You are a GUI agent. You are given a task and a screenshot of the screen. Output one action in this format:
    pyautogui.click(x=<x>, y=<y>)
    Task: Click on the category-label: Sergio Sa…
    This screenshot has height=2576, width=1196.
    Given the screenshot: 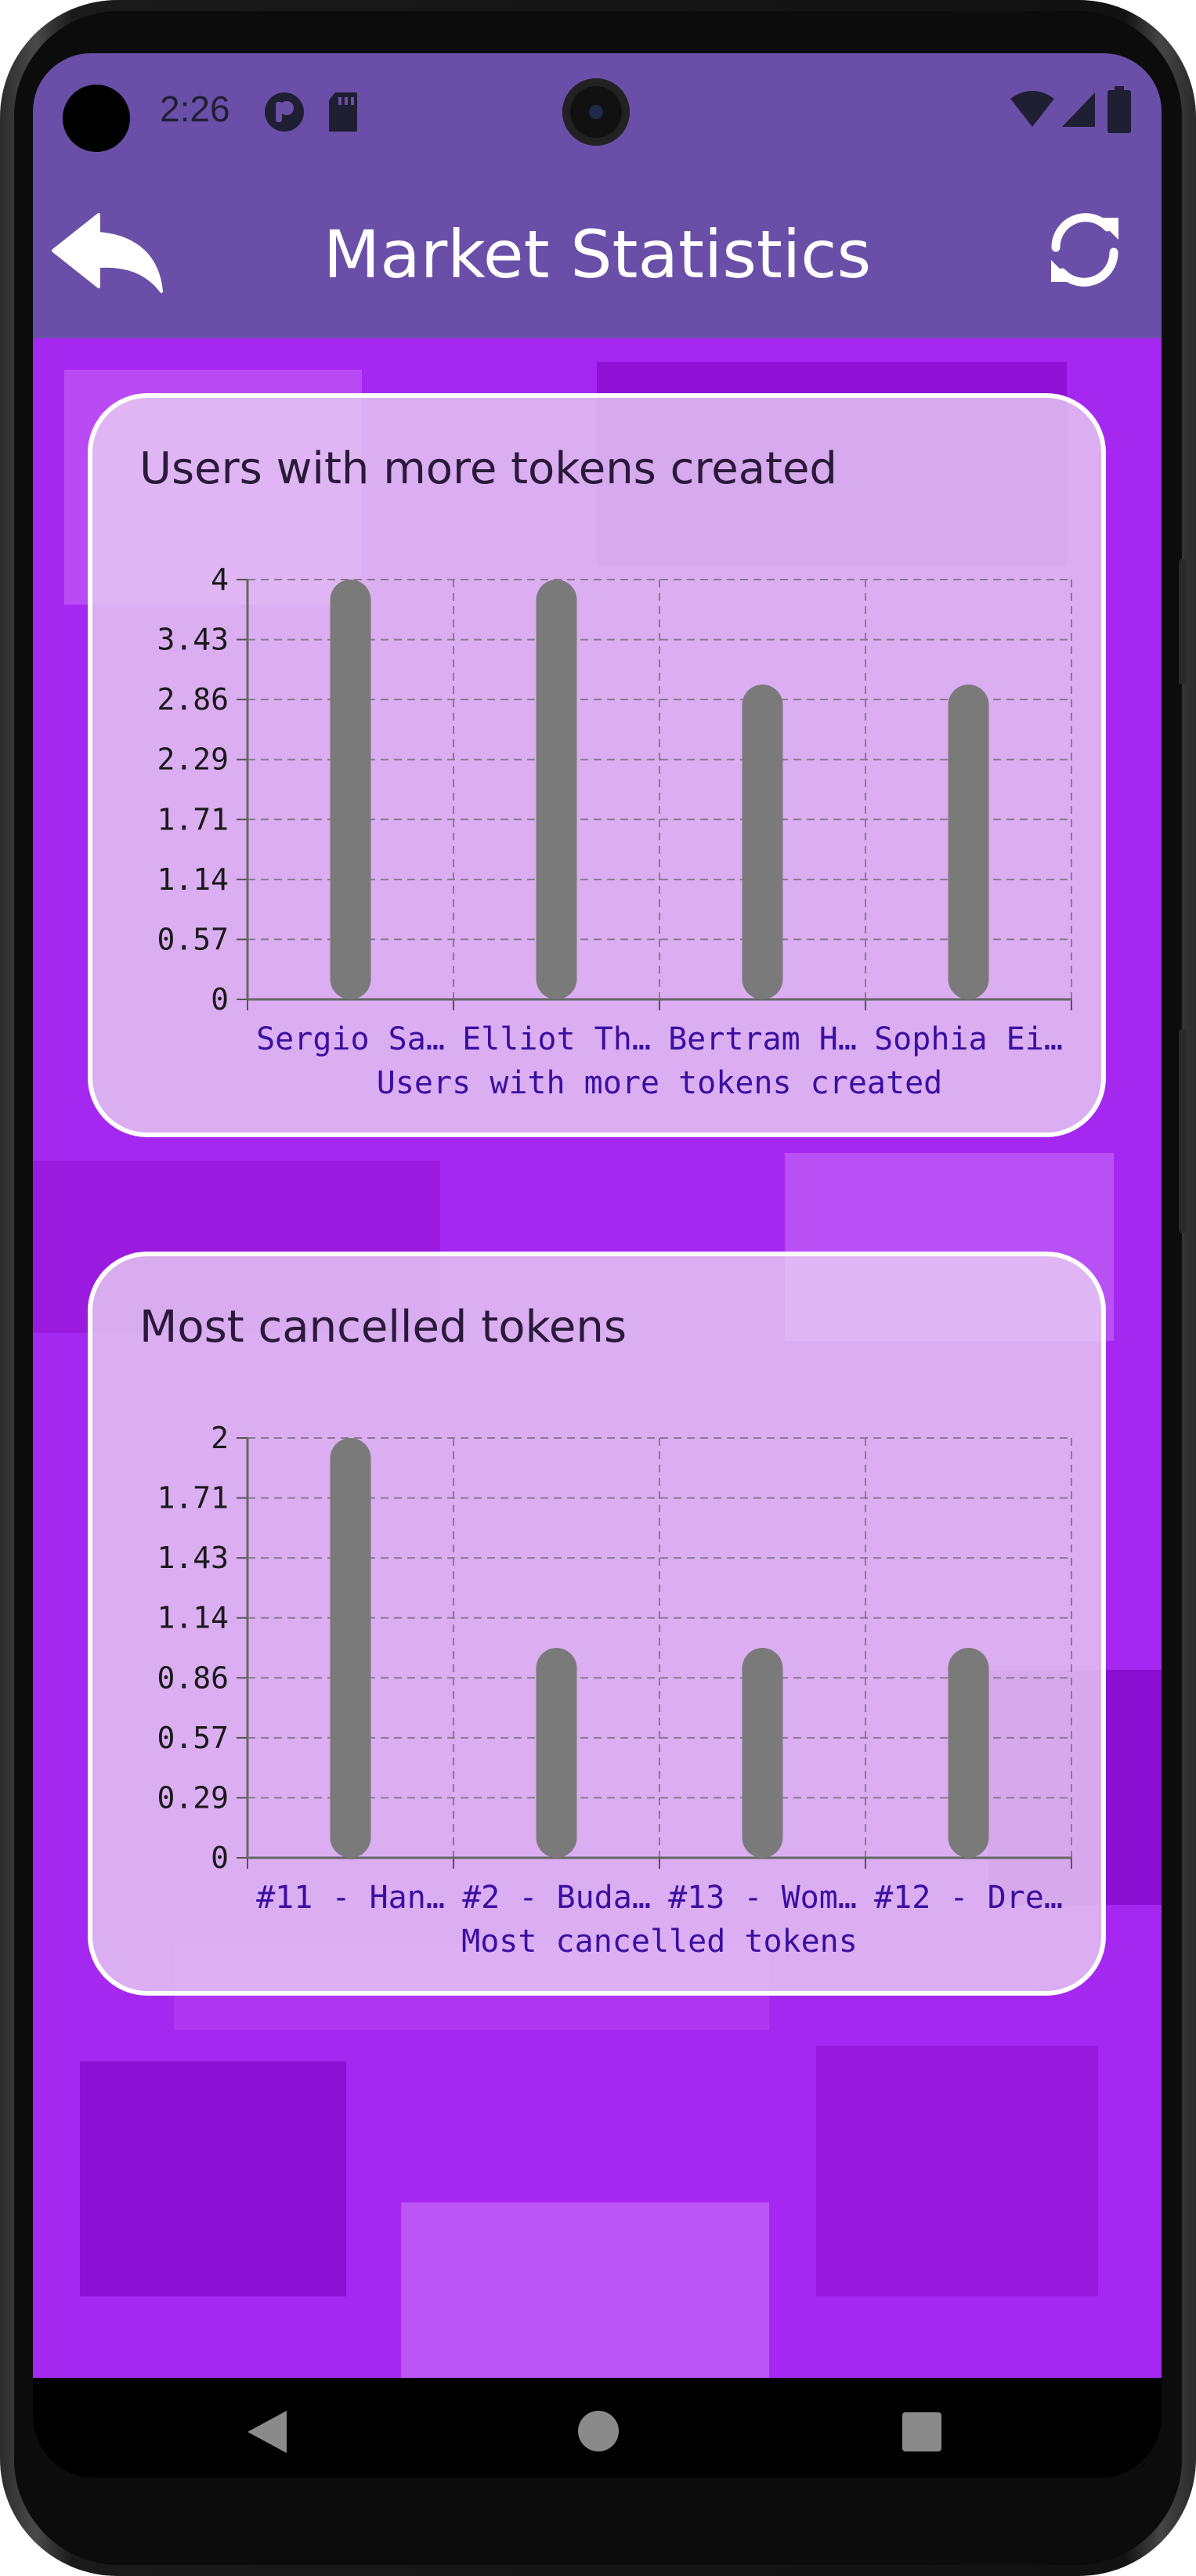 What is the action you would take?
    pyautogui.click(x=350, y=1039)
    